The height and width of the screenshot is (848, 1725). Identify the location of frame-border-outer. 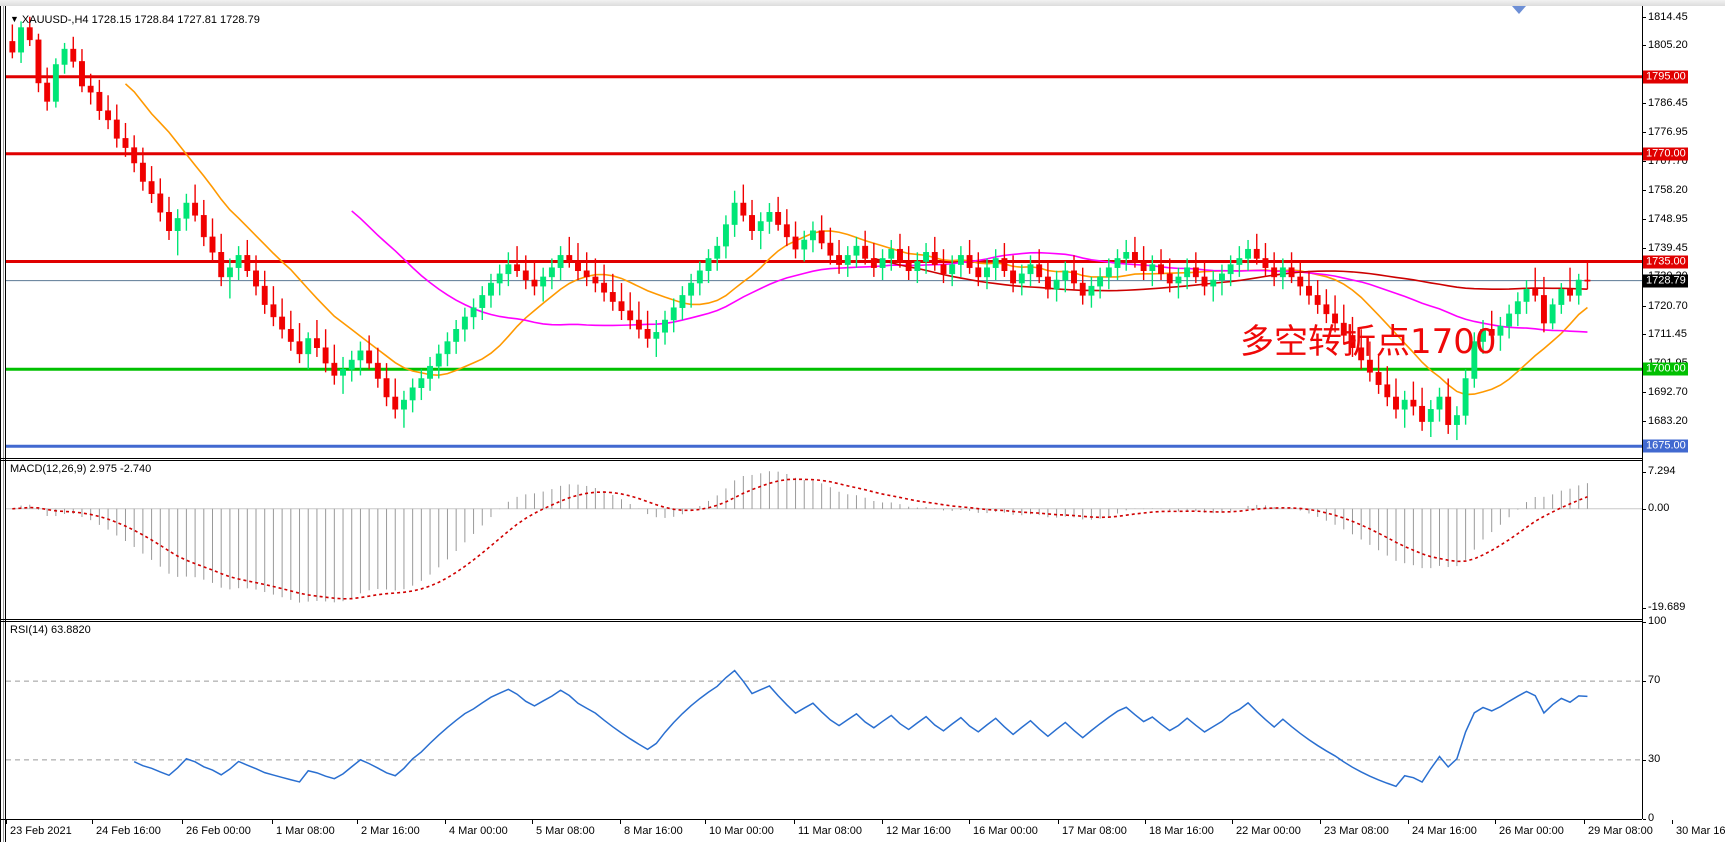
(0, 424).